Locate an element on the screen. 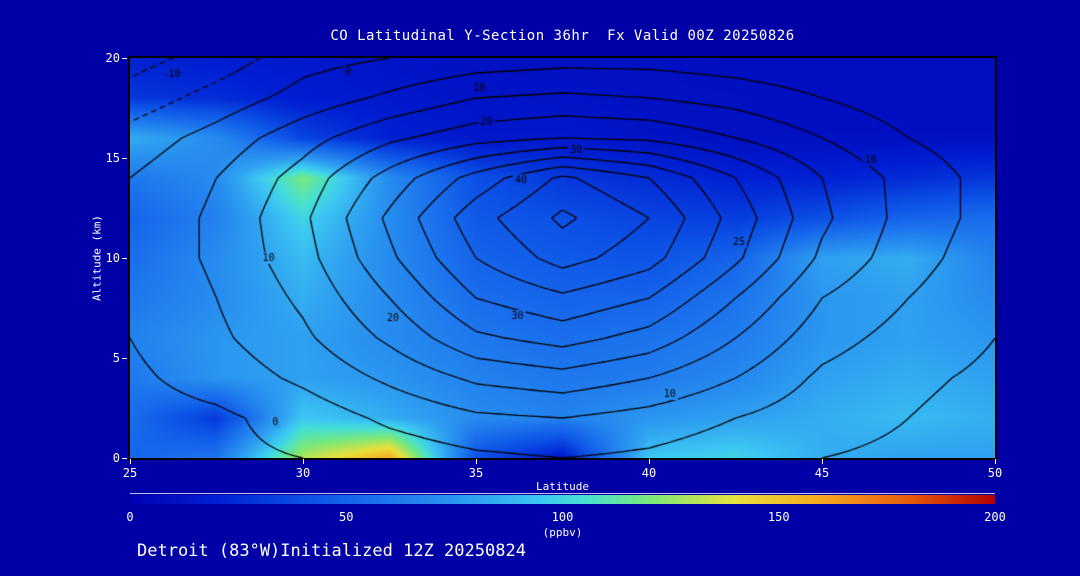 This screenshot has height=576, width=1080. x-tick-label: 40 is located at coordinates (649, 473).